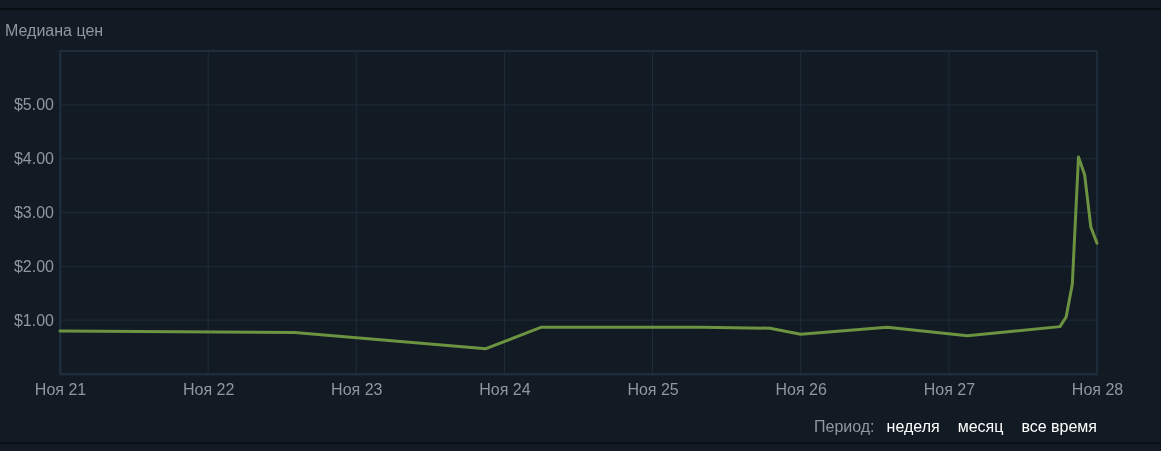 The image size is (1161, 451). What do you see at coordinates (34, 266) in the screenshot?
I see `y-tick-label: $2.00` at bounding box center [34, 266].